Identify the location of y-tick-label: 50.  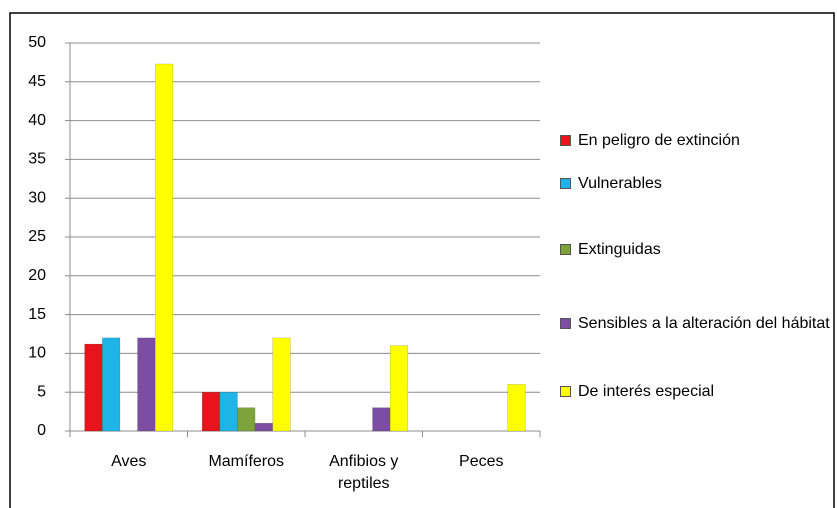
(37, 42).